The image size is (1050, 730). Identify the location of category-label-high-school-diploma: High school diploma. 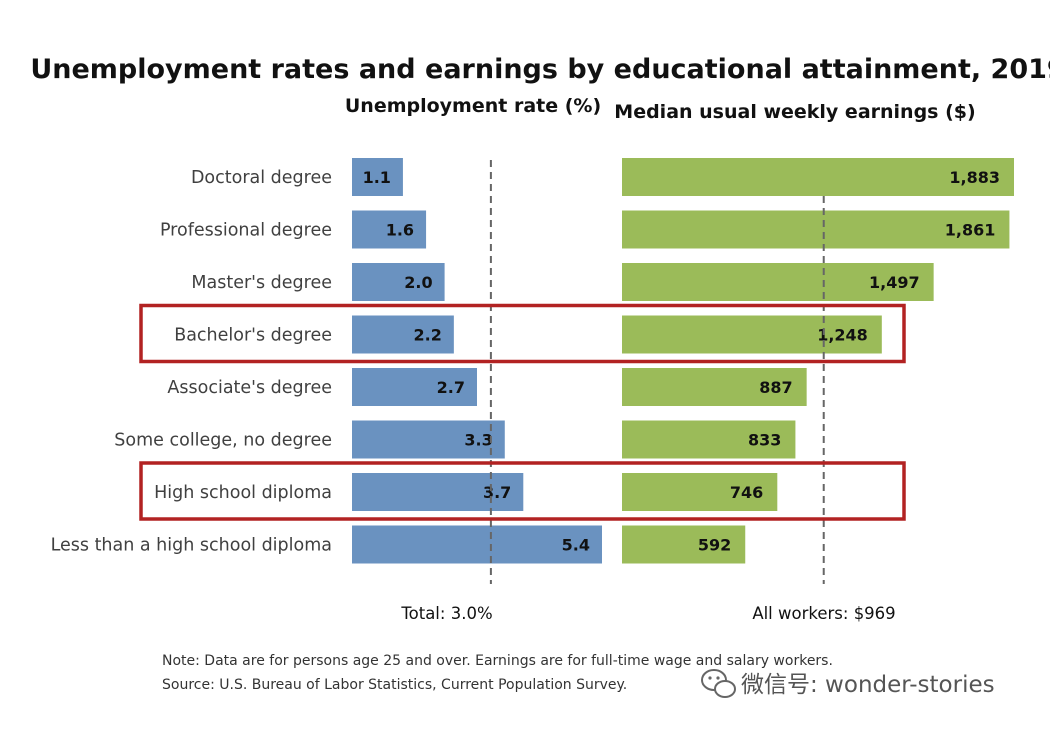
(243, 493).